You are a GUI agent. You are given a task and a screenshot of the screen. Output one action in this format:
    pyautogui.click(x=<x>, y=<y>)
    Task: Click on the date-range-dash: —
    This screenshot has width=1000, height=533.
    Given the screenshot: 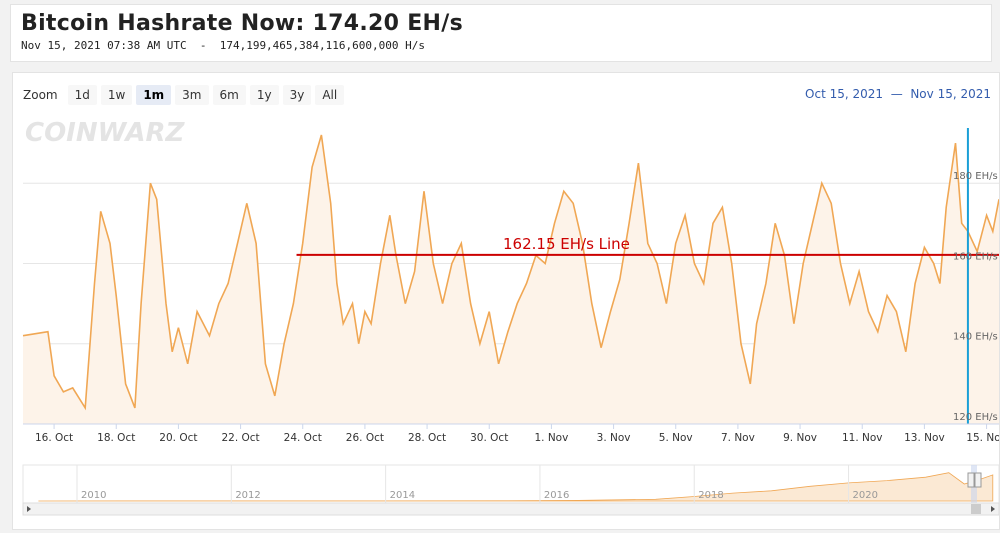 What is the action you would take?
    pyautogui.click(x=896, y=94)
    